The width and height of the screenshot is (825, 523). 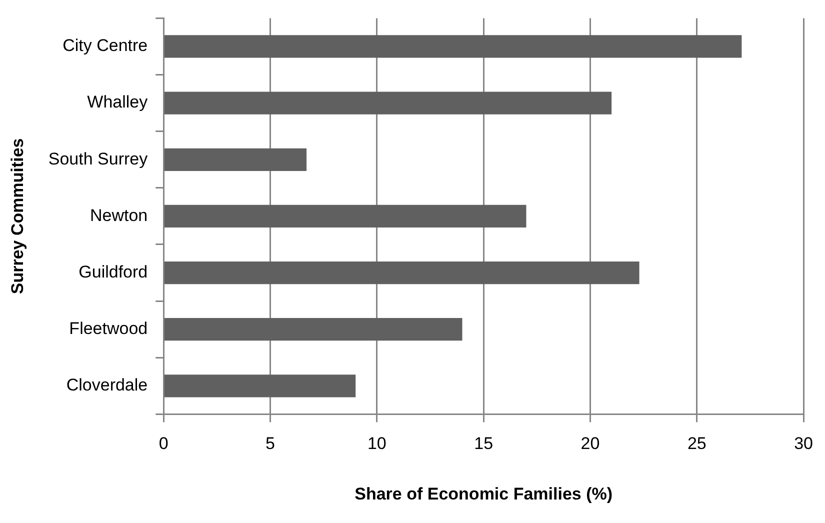 I want to click on x-tick-label: 15, so click(x=484, y=444).